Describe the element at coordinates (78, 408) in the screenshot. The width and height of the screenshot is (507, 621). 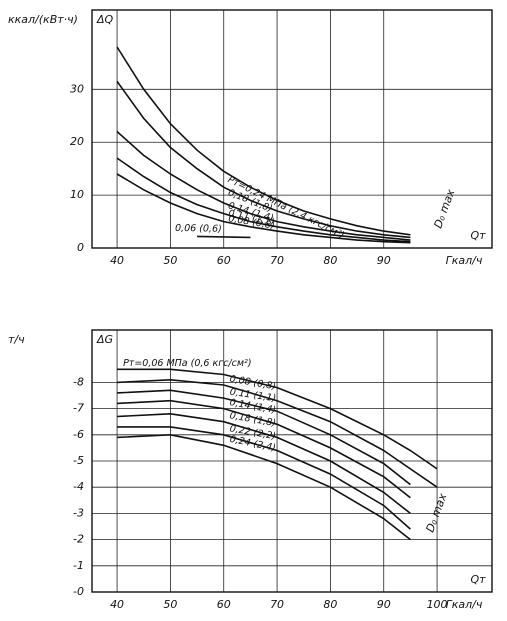
I see `y-tick-label: -7` at that location.